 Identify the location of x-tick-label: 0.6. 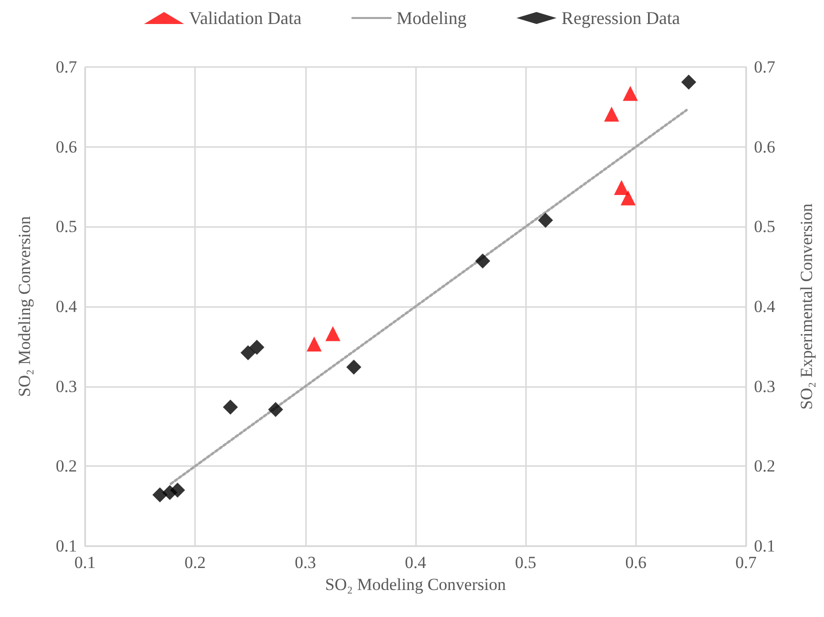
(635, 562).